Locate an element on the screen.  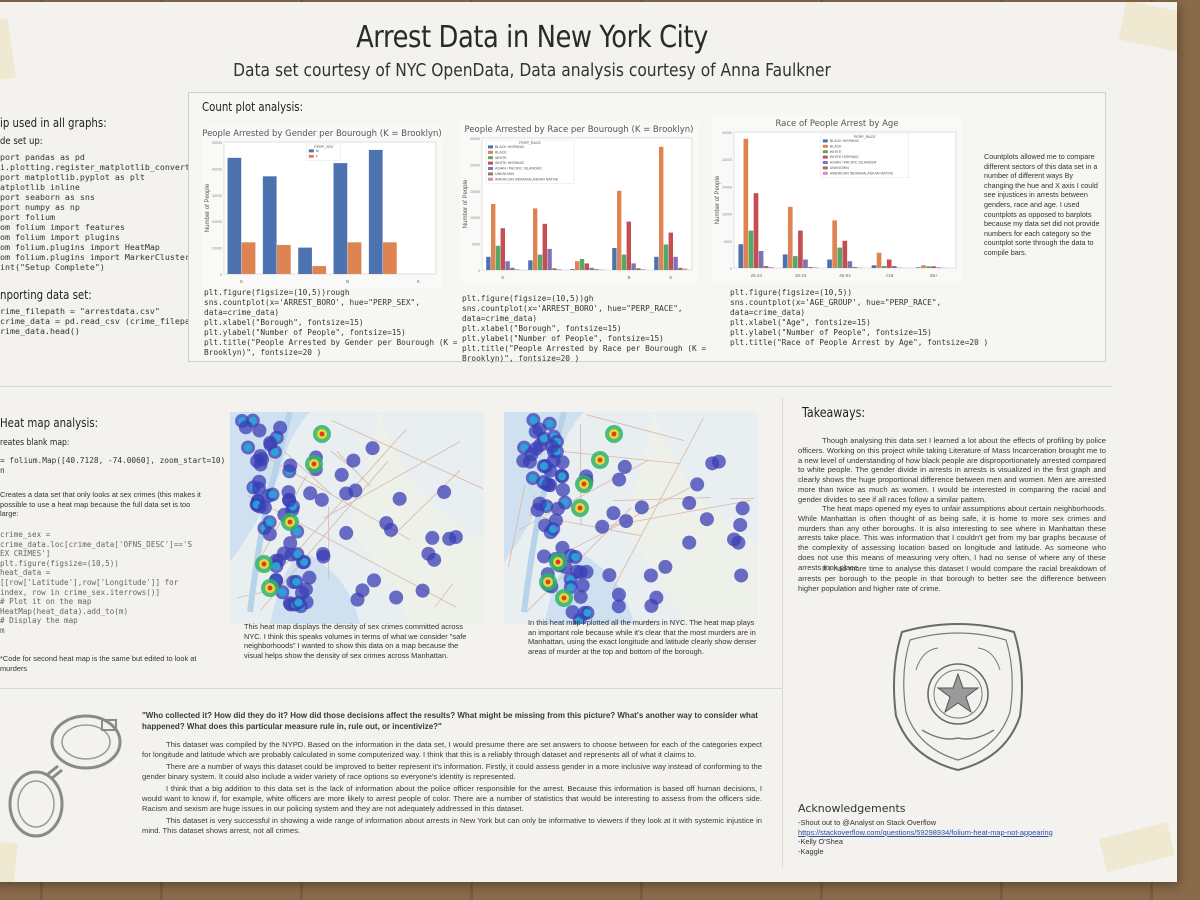
police-badge-icon is located at coordinates (958, 697).